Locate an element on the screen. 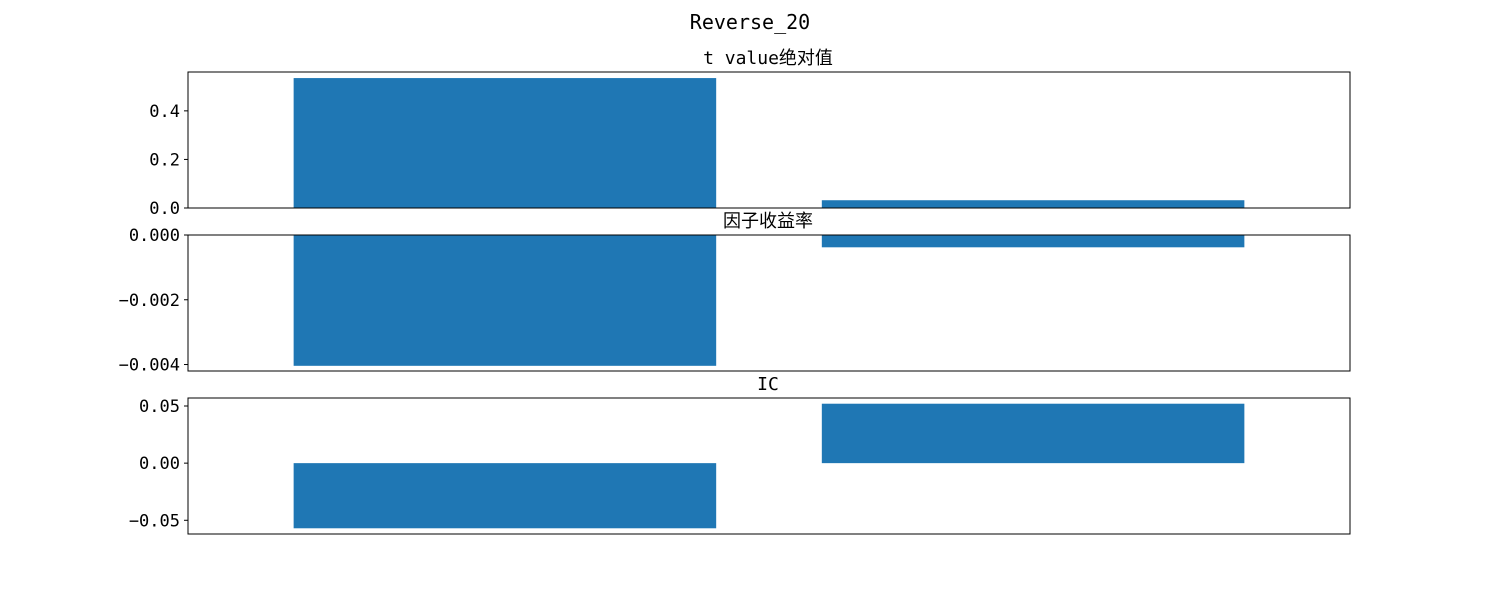 This screenshot has height=600, width=1500. y-tick-label: 0.00 is located at coordinates (159, 464).